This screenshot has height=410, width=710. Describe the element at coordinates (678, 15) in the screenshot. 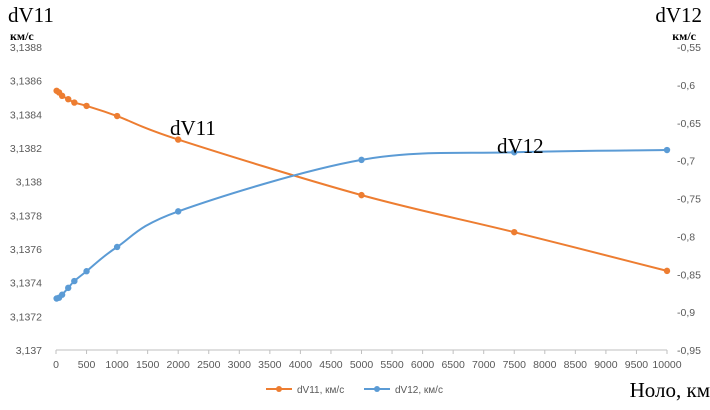

I see `right-axis-title: dV12` at that location.